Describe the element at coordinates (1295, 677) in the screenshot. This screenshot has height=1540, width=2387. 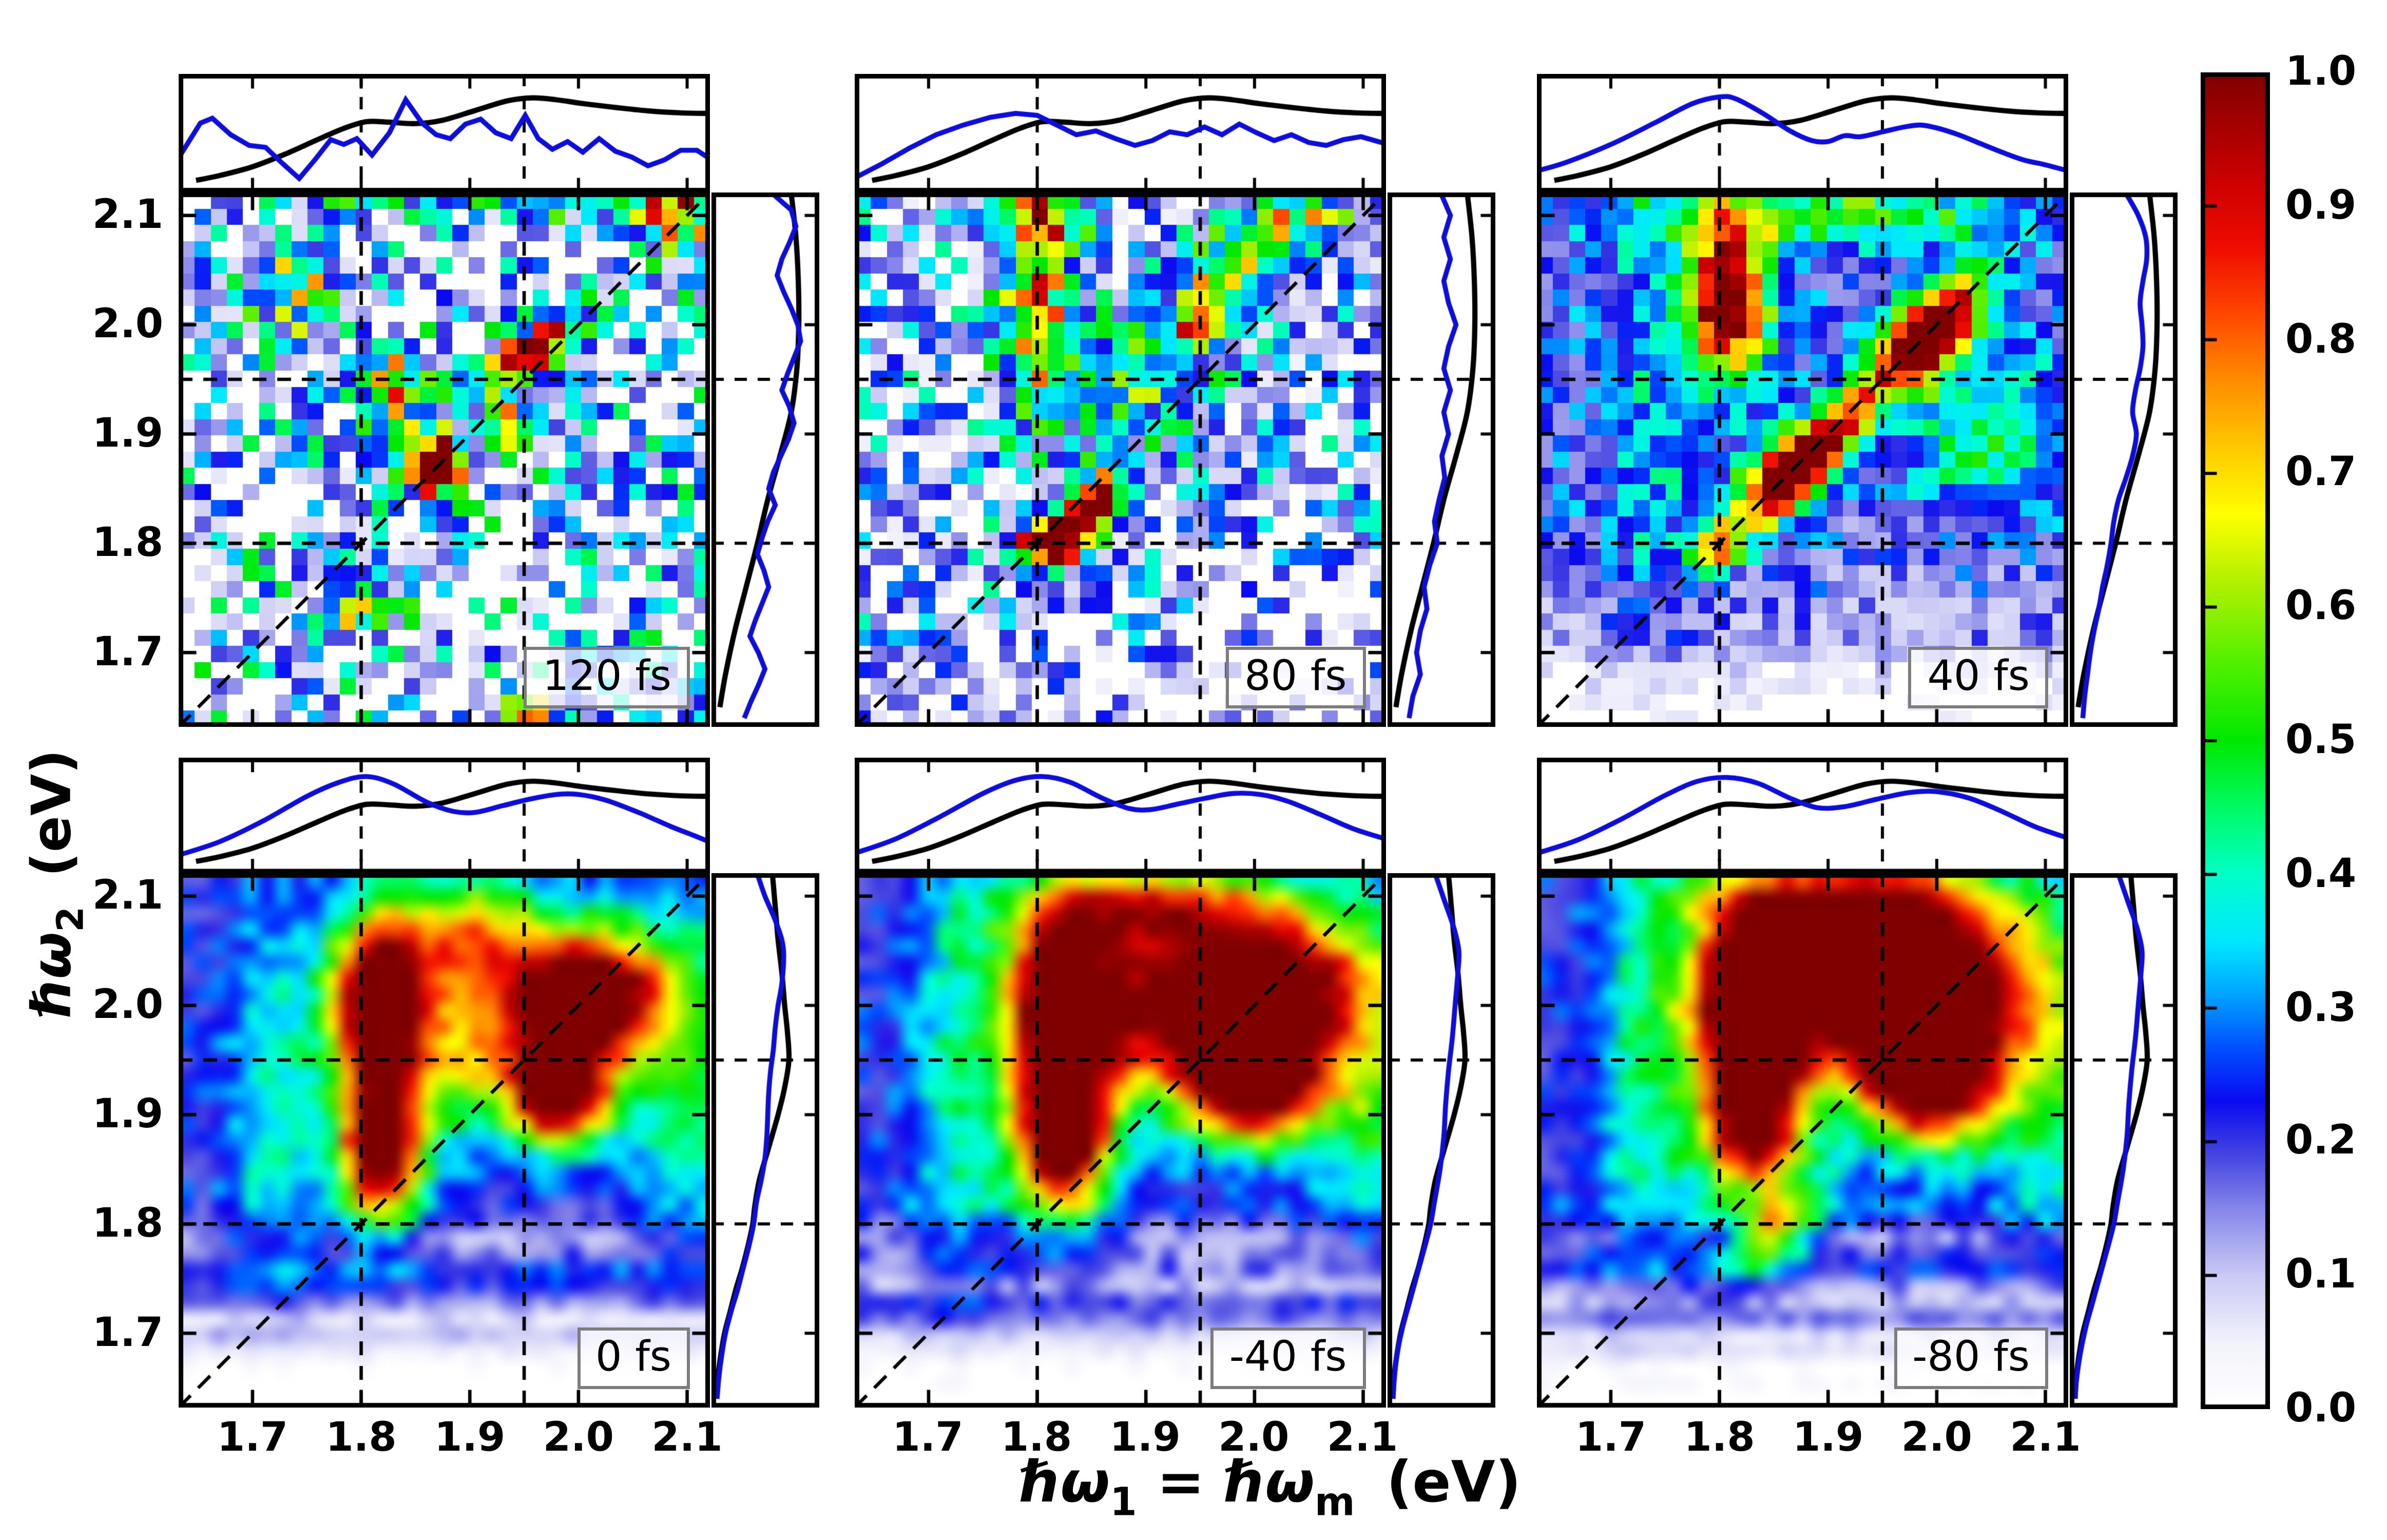
I see `time-delay-label: 80 fs` at that location.